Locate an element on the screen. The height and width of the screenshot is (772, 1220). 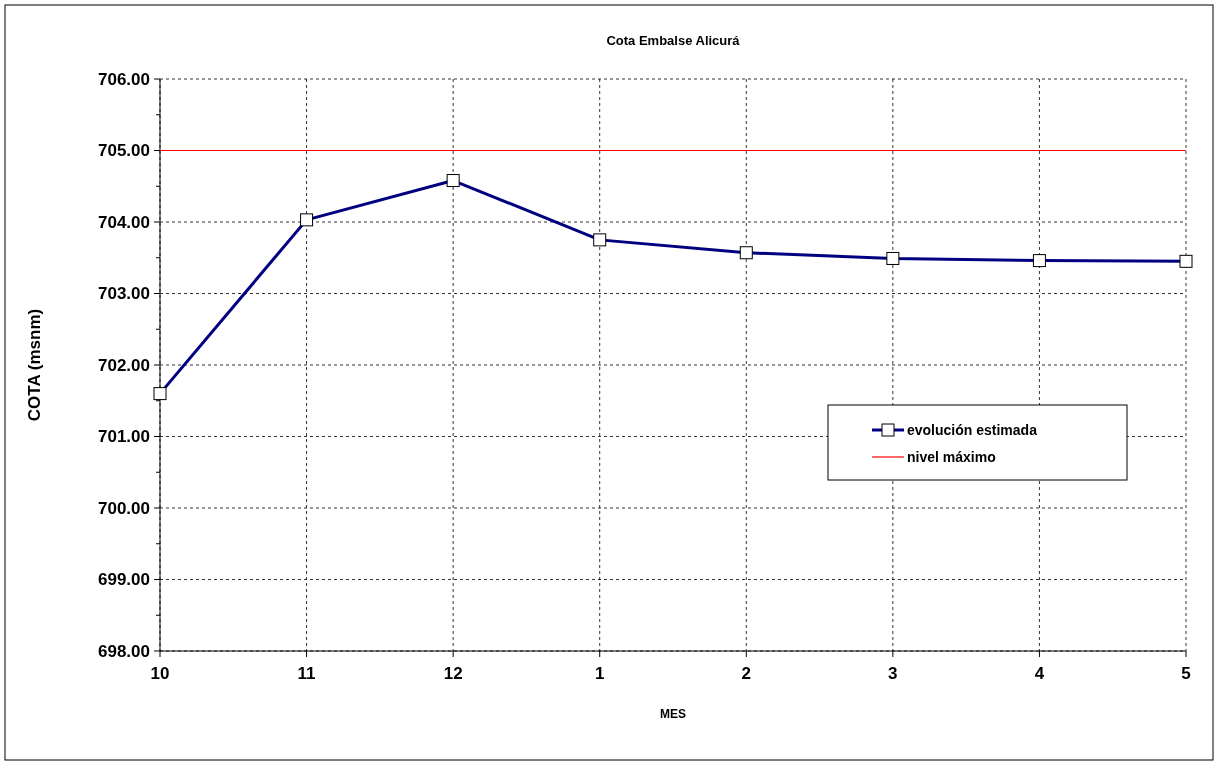
y-tick-label: 702.00 is located at coordinates (124, 365).